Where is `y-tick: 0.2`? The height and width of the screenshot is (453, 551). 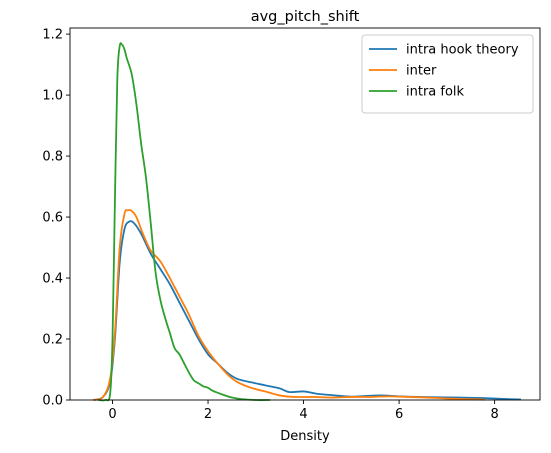
y-tick: 0.2 is located at coordinates (56, 340).